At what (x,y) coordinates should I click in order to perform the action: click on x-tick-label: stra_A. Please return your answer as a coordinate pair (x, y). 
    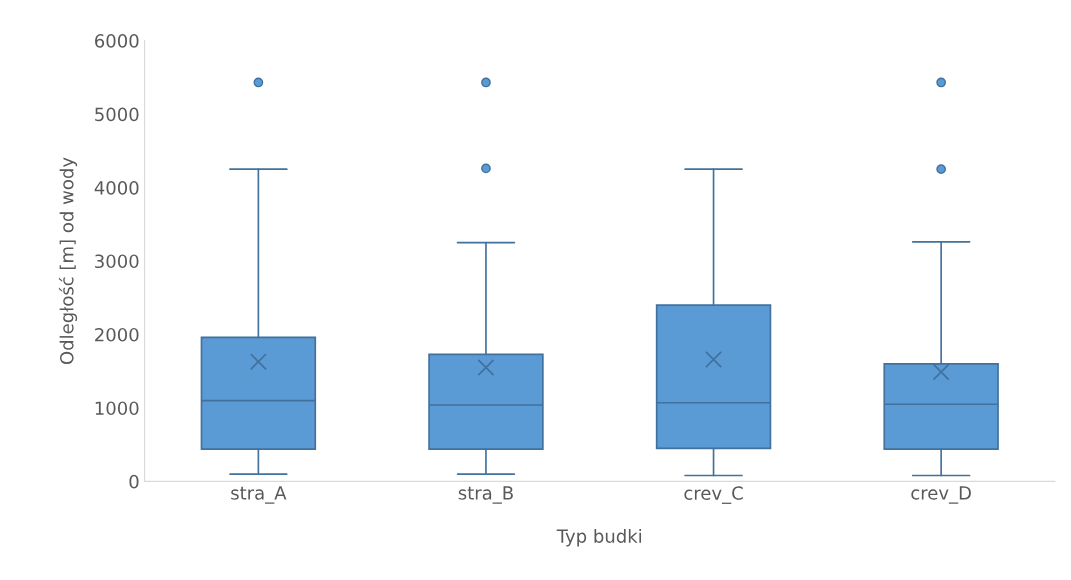
    Looking at the image, I should click on (259, 495).